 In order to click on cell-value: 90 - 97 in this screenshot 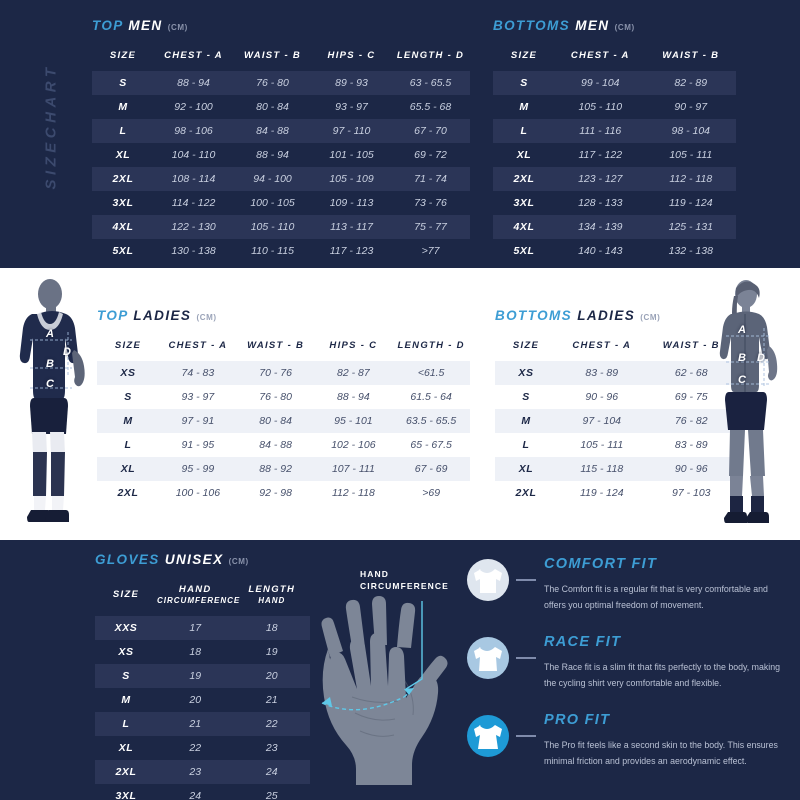, I will do `click(691, 107)`.